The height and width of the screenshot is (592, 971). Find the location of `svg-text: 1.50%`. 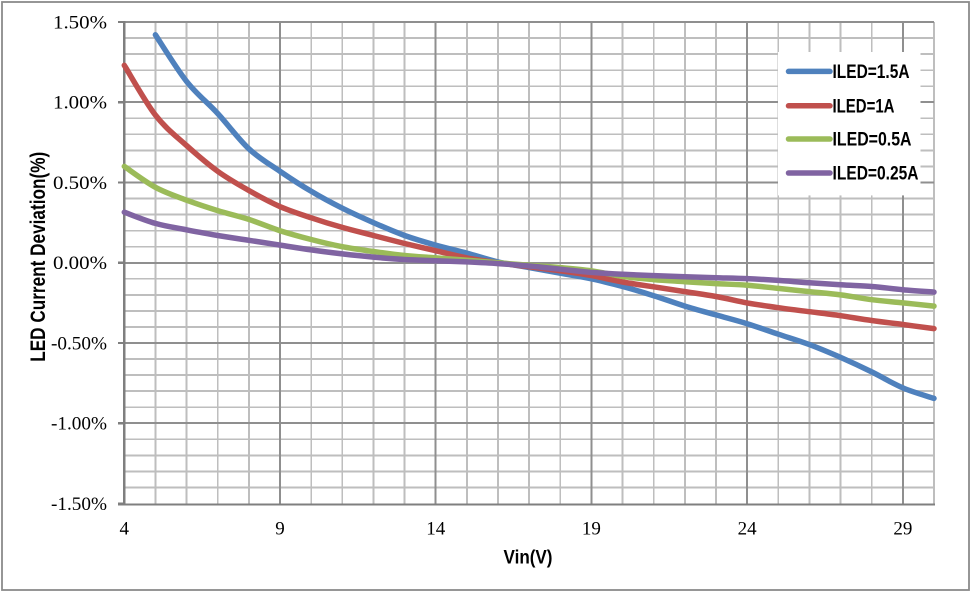

svg-text: 1.50% is located at coordinates (80, 22).